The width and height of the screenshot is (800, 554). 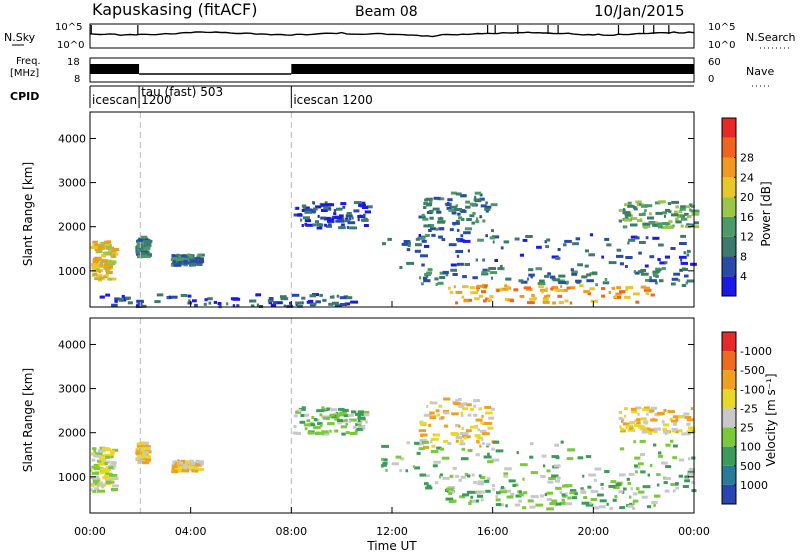 What do you see at coordinates (392, 69) in the screenshot?
I see `freq-trace` at bounding box center [392, 69].